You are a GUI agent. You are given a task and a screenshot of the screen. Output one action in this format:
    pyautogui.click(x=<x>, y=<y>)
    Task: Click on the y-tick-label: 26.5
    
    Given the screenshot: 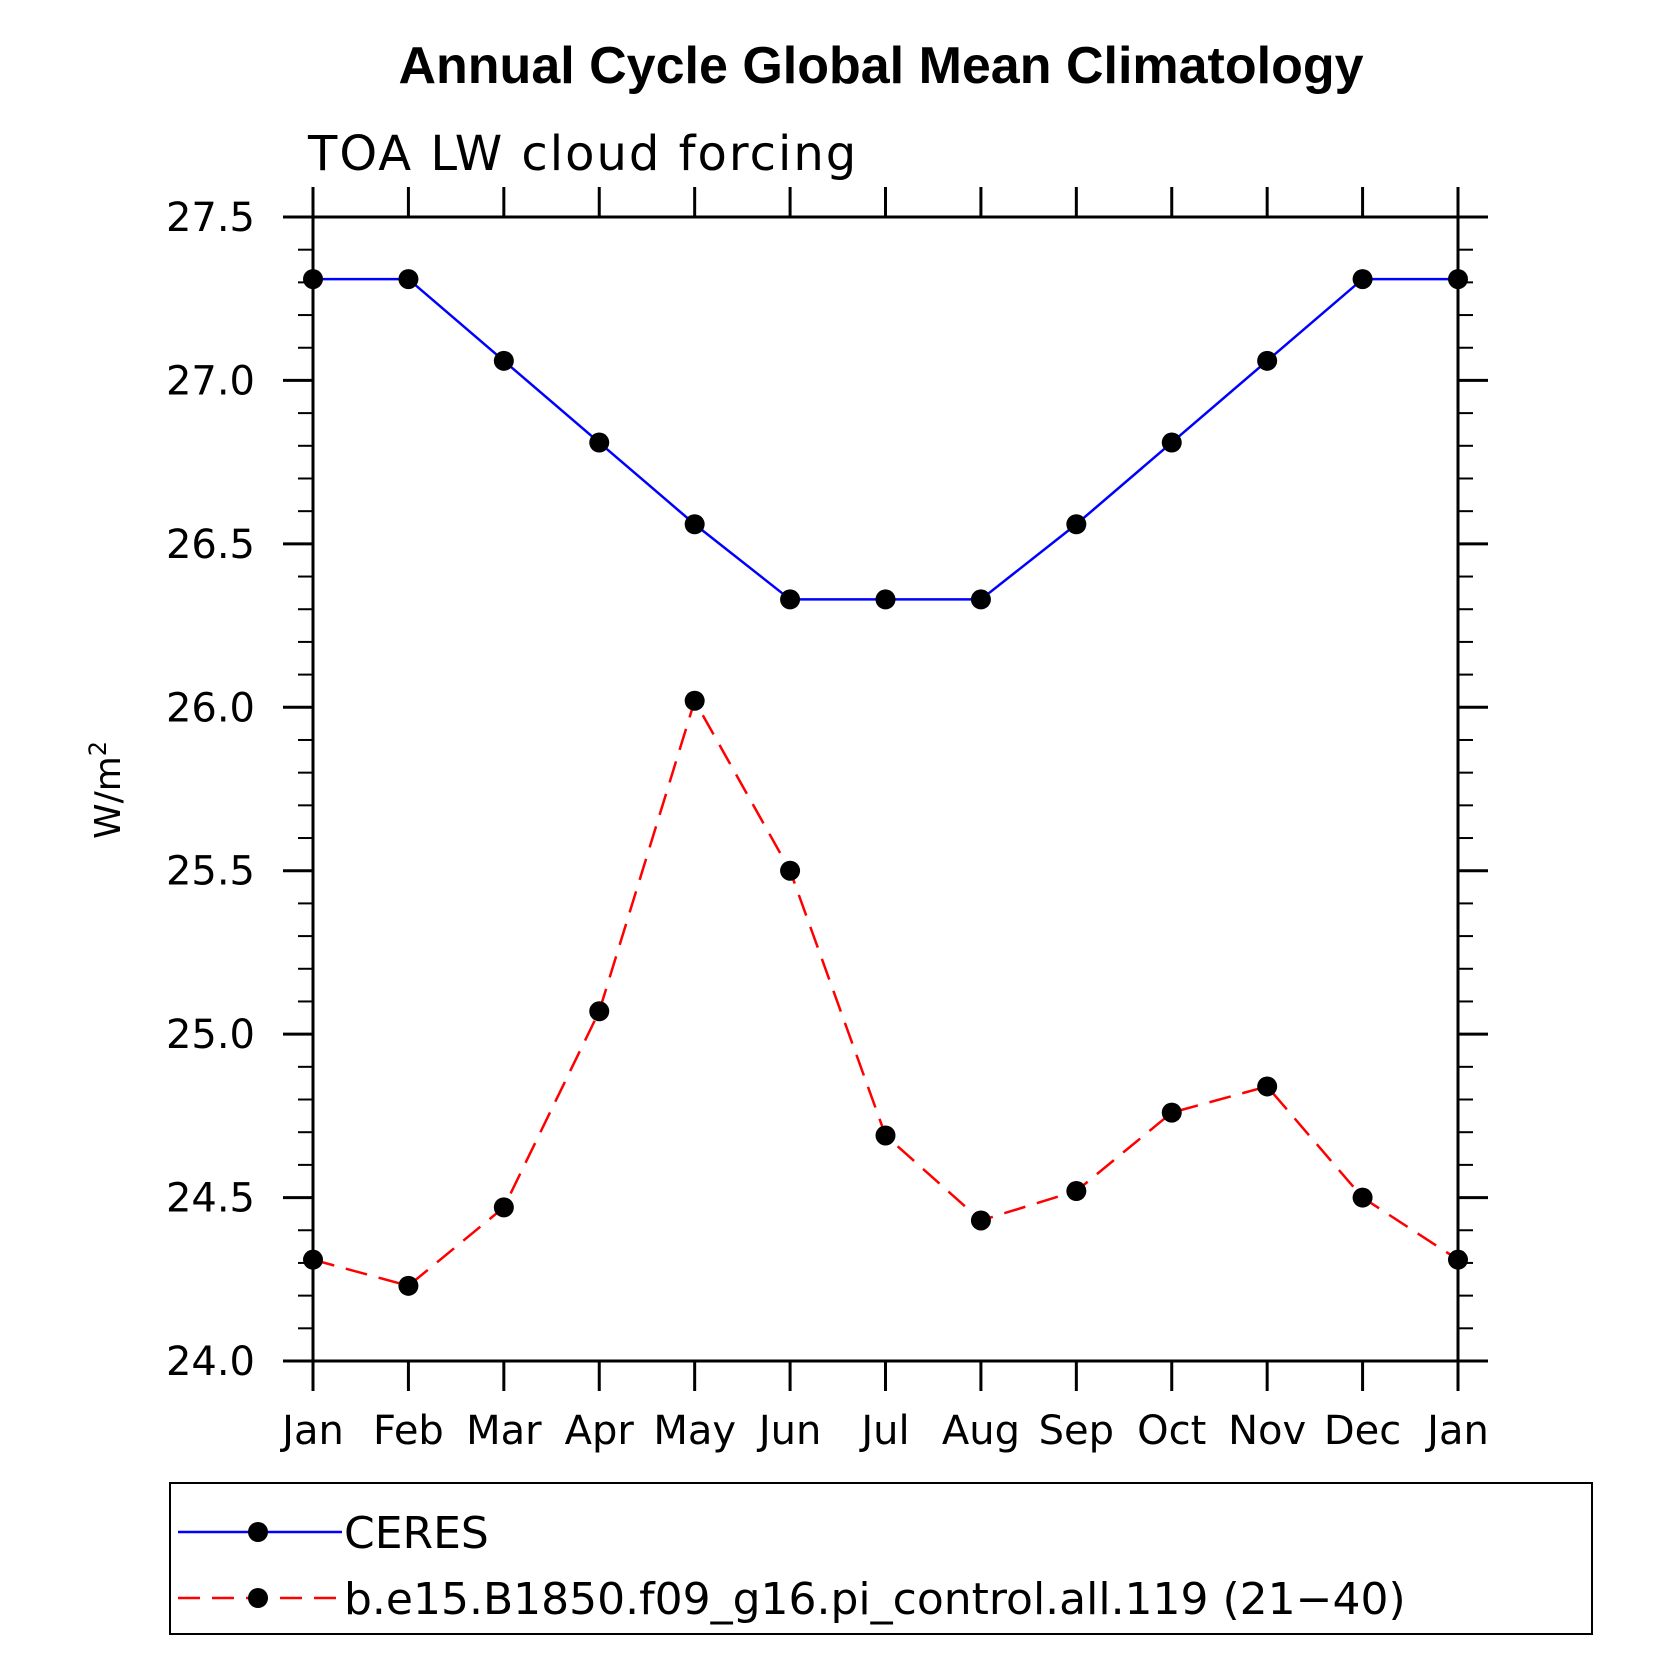 What is the action you would take?
    pyautogui.click(x=210, y=545)
    